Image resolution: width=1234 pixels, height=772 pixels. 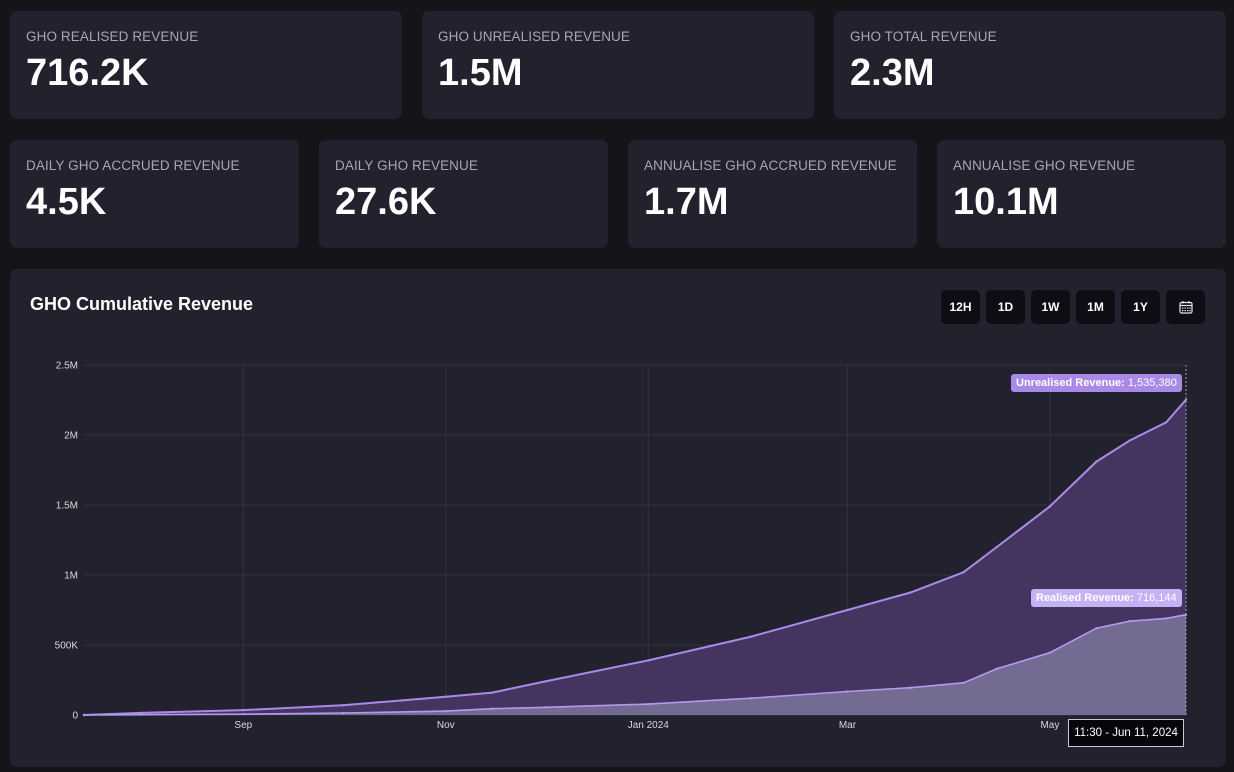 I want to click on y-tick-label: 1.5M, so click(x=67, y=506).